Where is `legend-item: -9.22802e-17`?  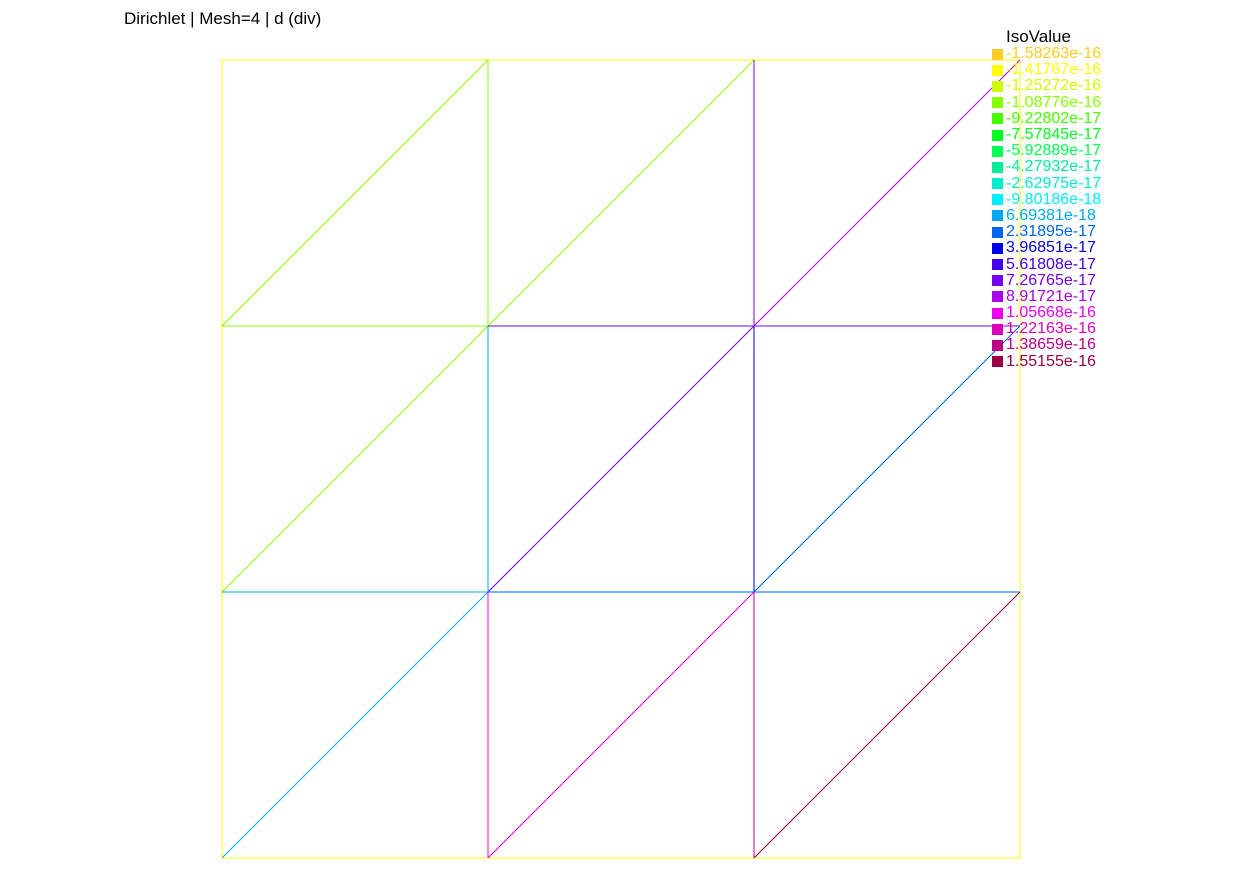
legend-item: -9.22802e-17 is located at coordinates (1047, 118).